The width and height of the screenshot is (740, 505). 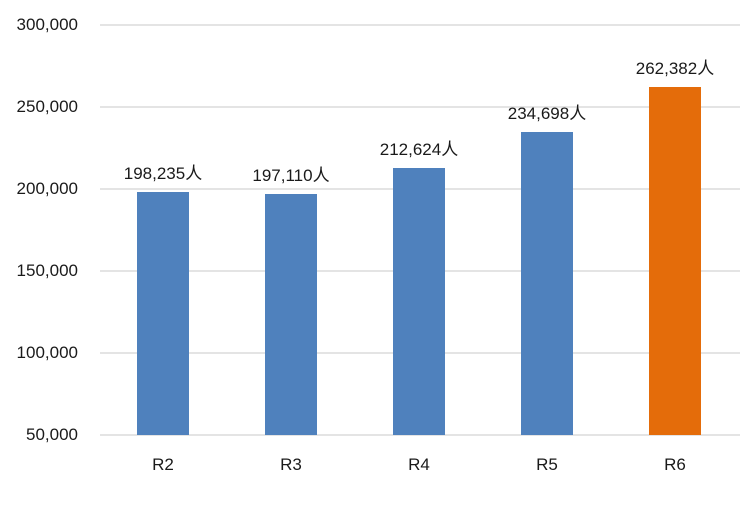 What do you see at coordinates (52, 434) in the screenshot?
I see `y-axis-tick-label: 50,000` at bounding box center [52, 434].